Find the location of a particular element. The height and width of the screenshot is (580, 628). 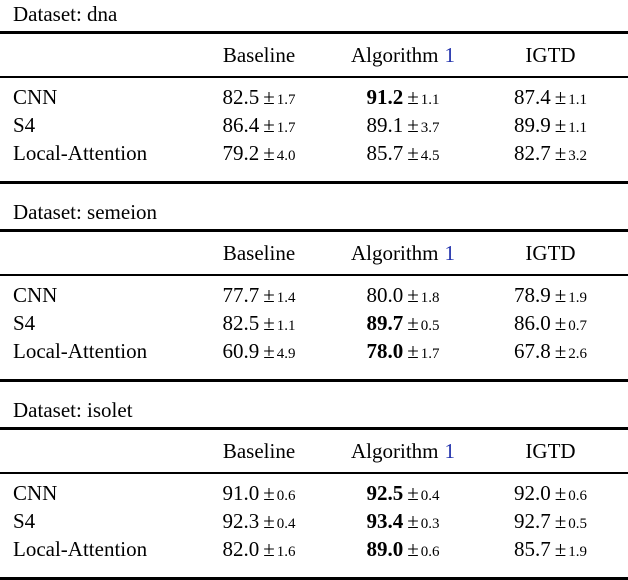

metric-cell: 82.7 ±3.2 is located at coordinates (550, 162).